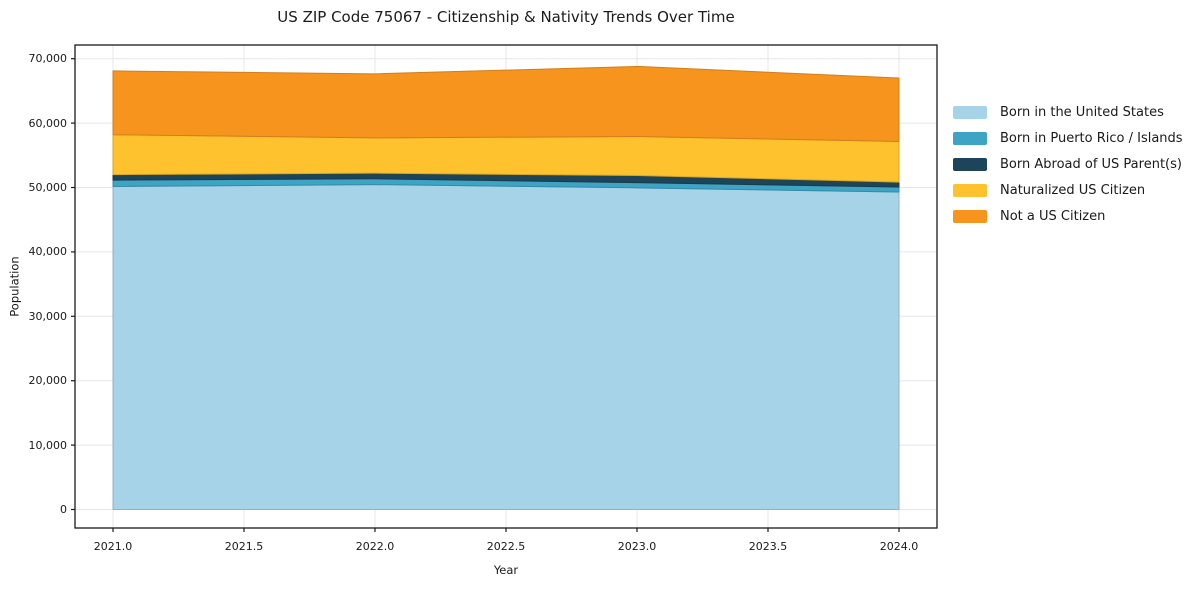  What do you see at coordinates (506, 103) in the screenshot?
I see `area-not-a-us-citizen` at bounding box center [506, 103].